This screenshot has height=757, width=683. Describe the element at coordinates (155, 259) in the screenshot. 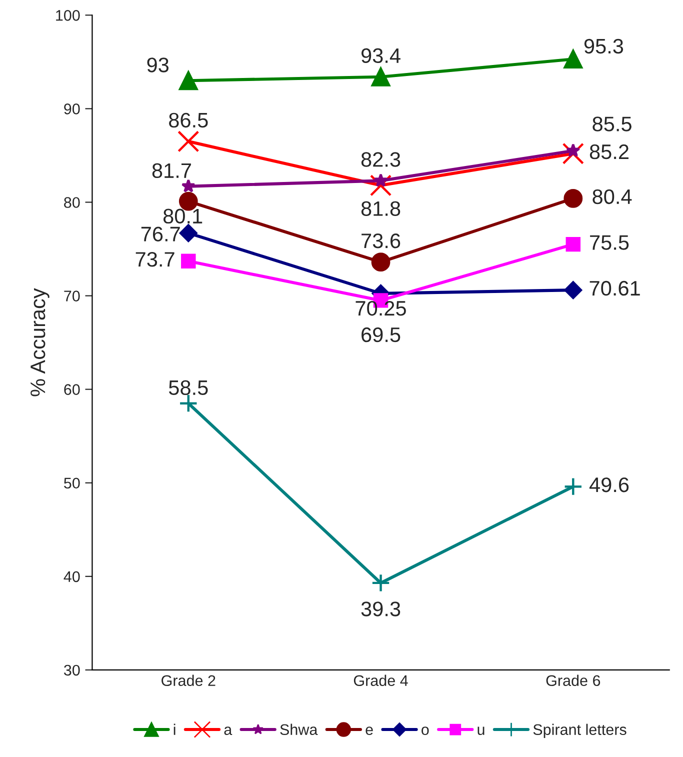

I see `data-label: 73.7` at that location.